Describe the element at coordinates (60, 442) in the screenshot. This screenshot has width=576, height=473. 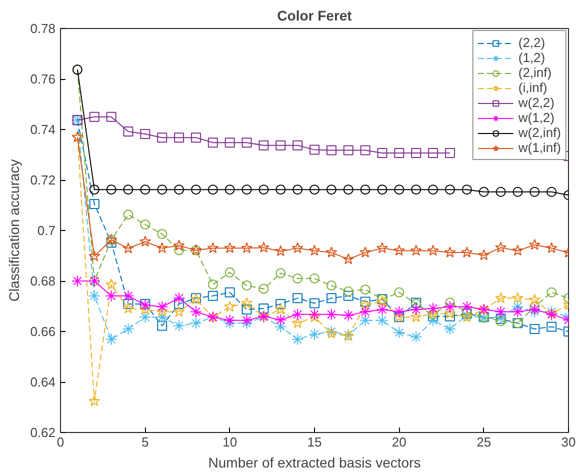
I see `x-tick-label: 0` at that location.